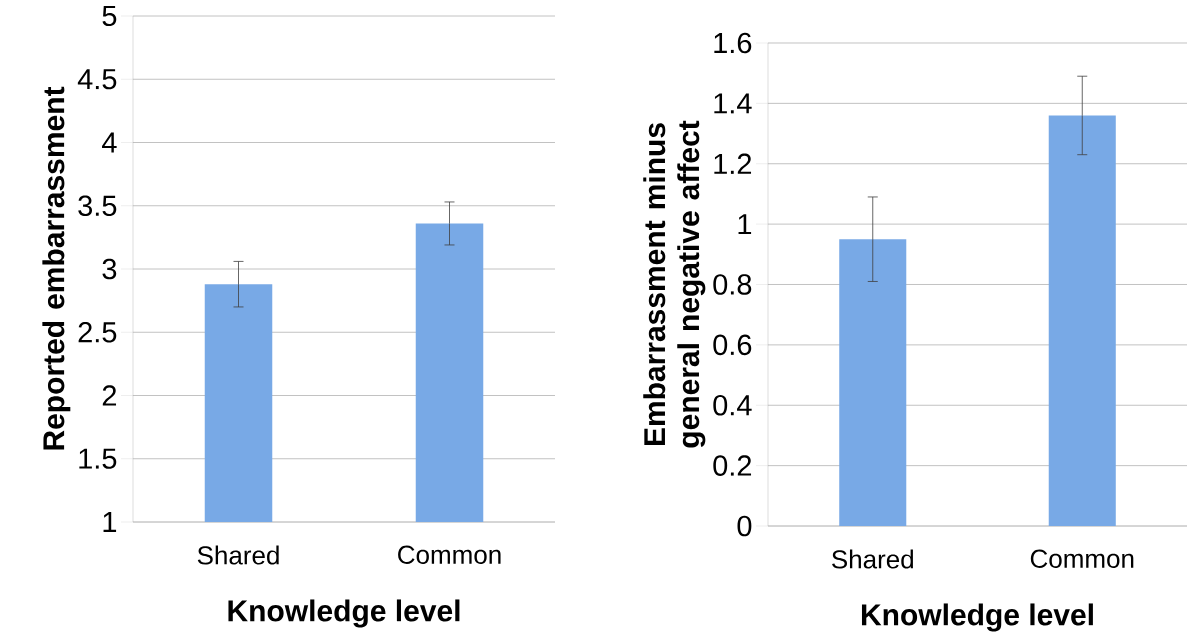 This screenshot has height=643, width=1199. I want to click on y-tick-label: 2, so click(109, 395).